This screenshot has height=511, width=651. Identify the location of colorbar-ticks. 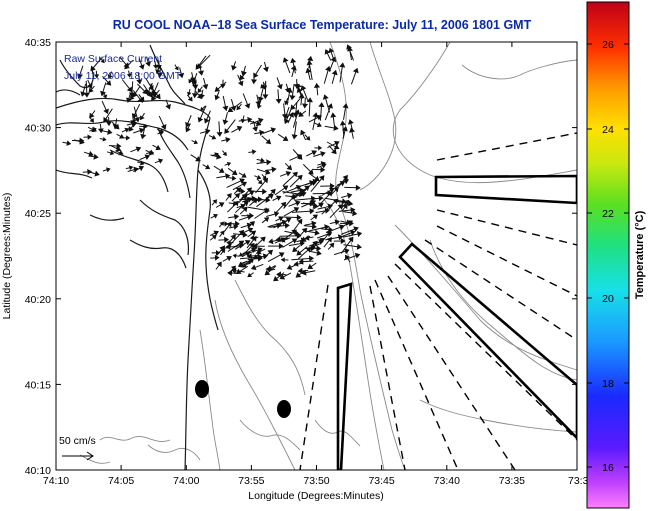
(608, 255).